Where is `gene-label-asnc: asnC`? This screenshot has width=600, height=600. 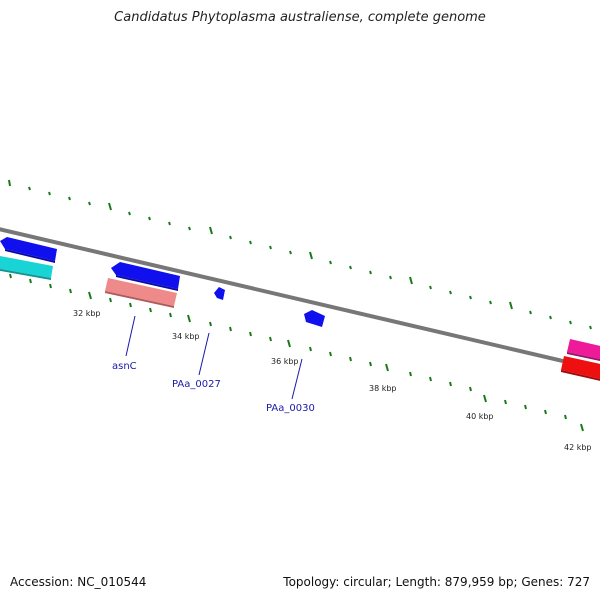 gene-label-asnc: asnC is located at coordinates (124, 366).